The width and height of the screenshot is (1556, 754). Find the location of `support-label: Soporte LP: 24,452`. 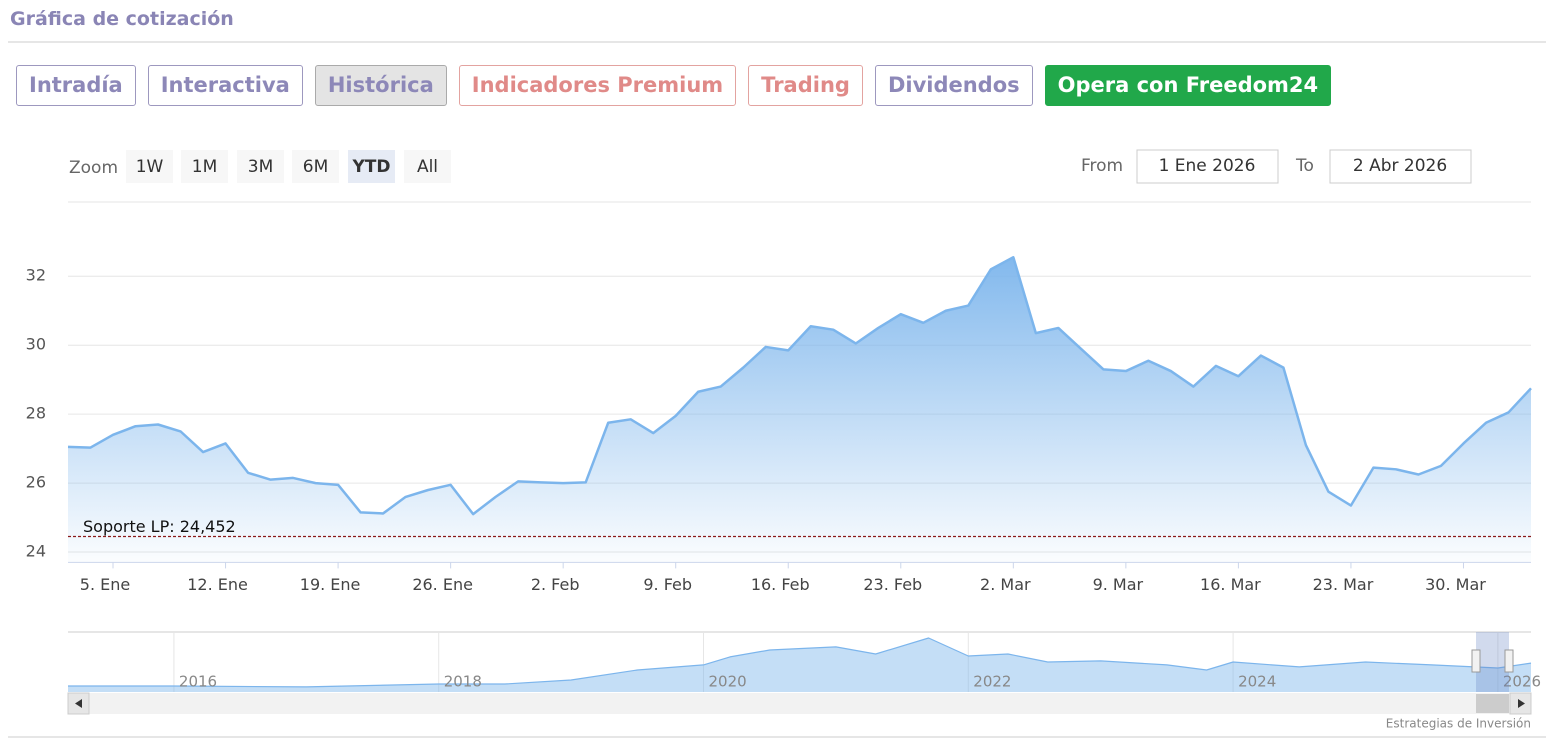

support-label: Soporte LP: 24,452 is located at coordinates (159, 526).